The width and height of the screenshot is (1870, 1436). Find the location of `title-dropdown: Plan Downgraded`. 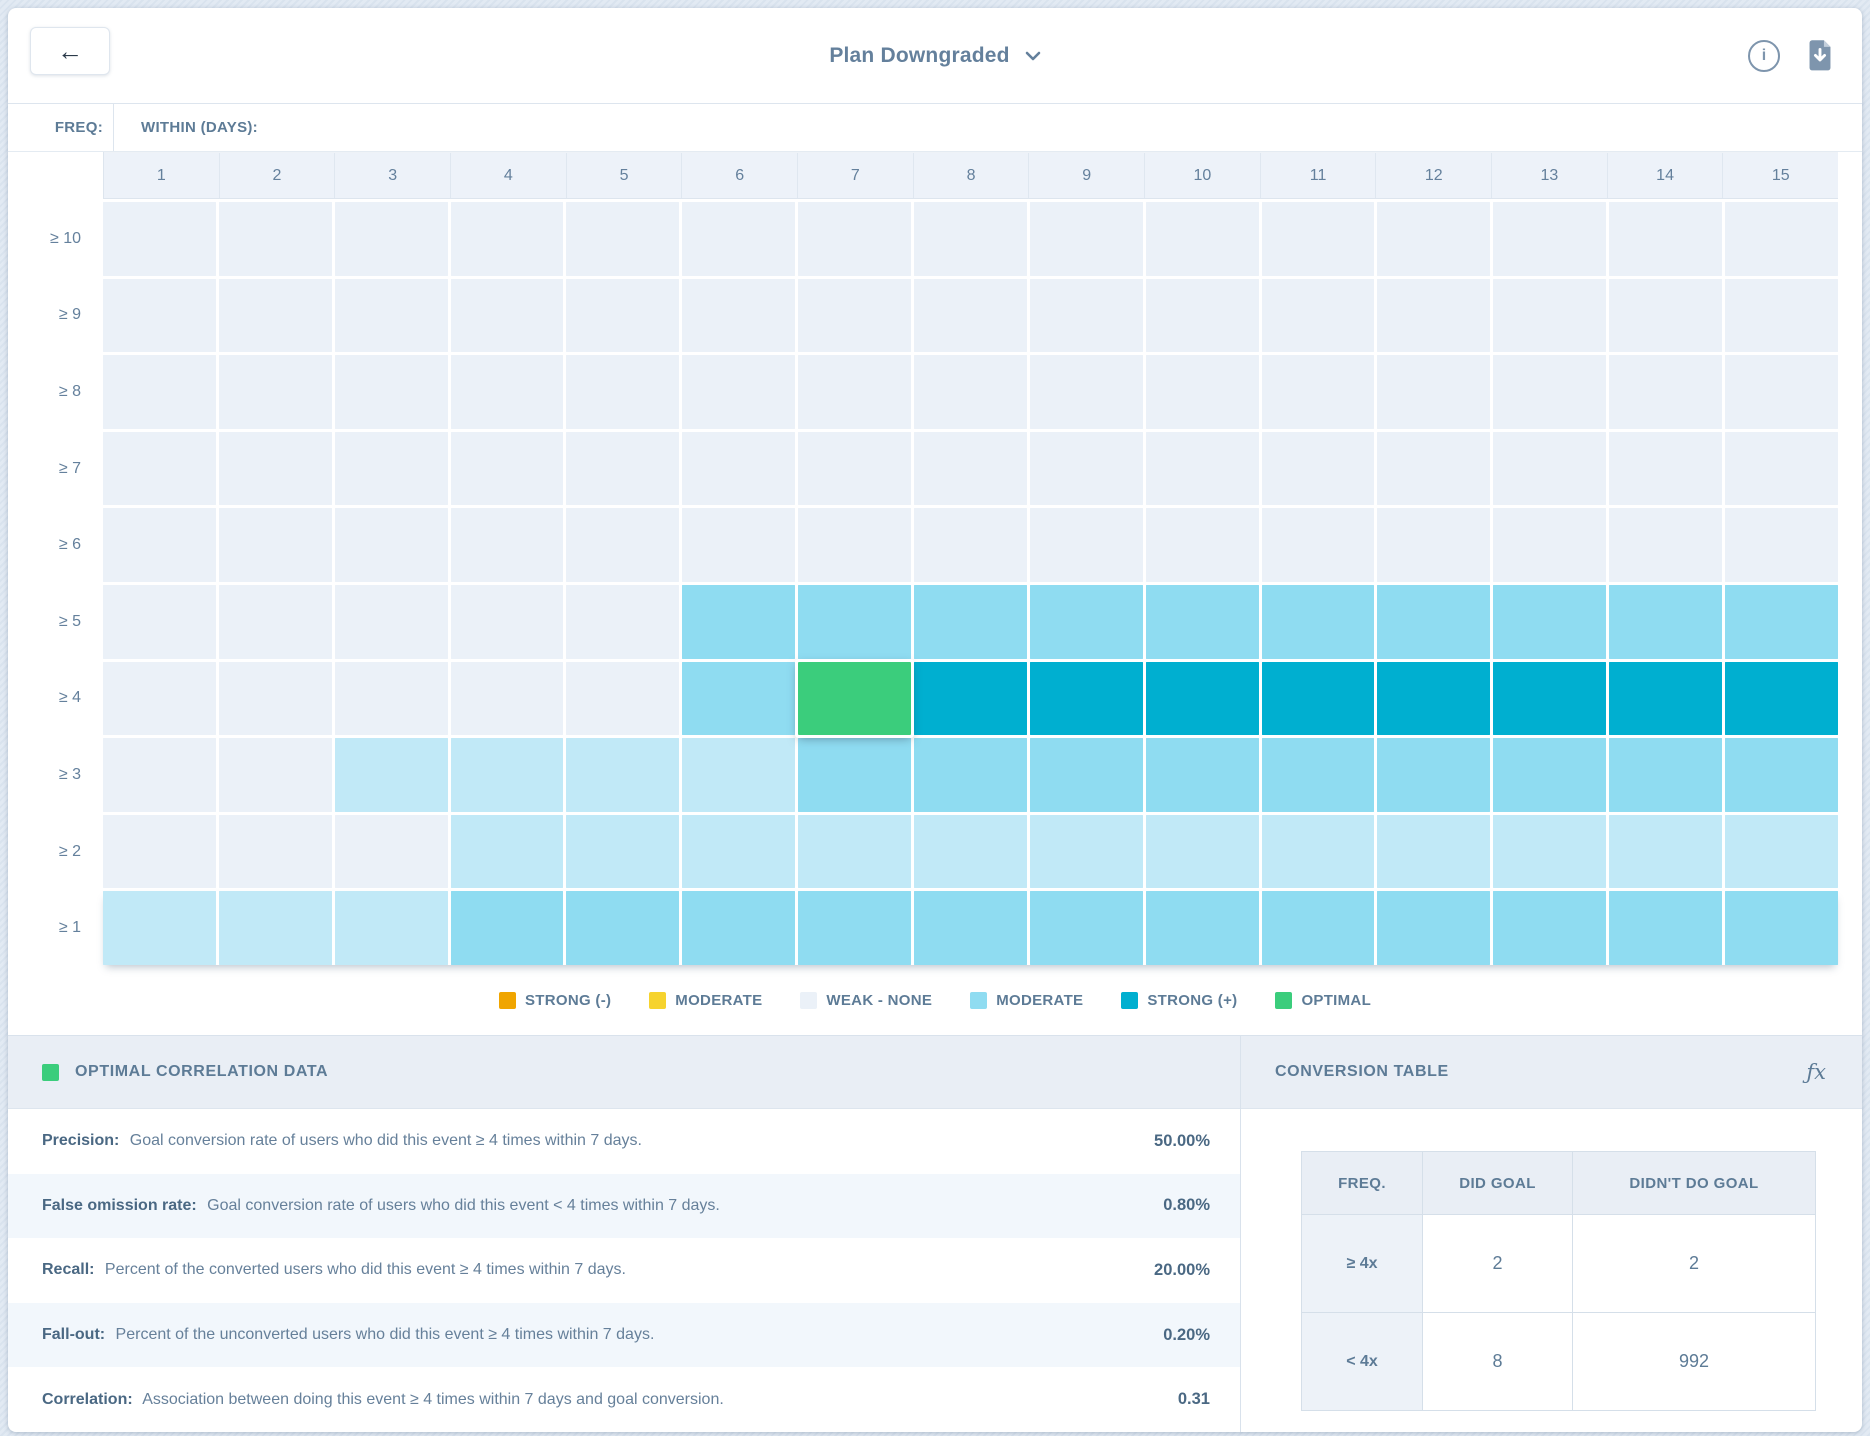

title-dropdown: Plan Downgraded is located at coordinates (935, 55).